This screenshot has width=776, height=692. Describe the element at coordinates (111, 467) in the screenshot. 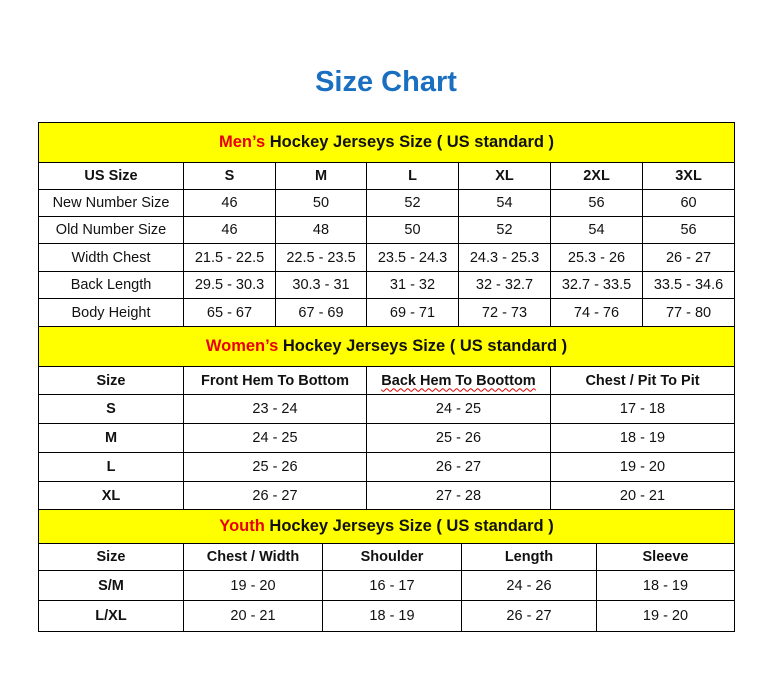

I see `row-label: L` at that location.